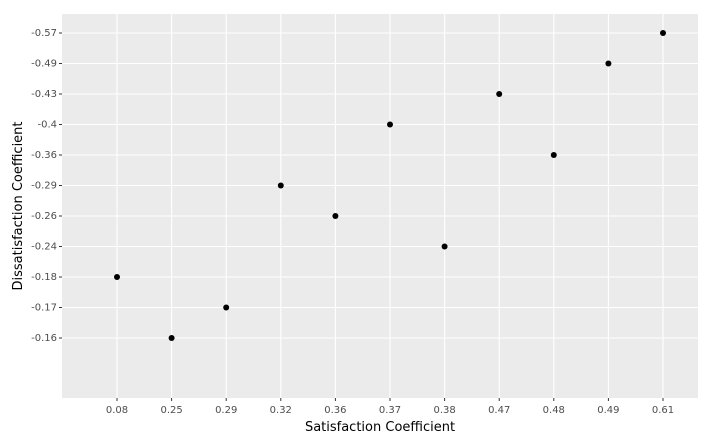 Image resolution: width=716 pixels, height=441 pixels. Describe the element at coordinates (44, 216) in the screenshot. I see `y-tick-label: -0.26` at that location.